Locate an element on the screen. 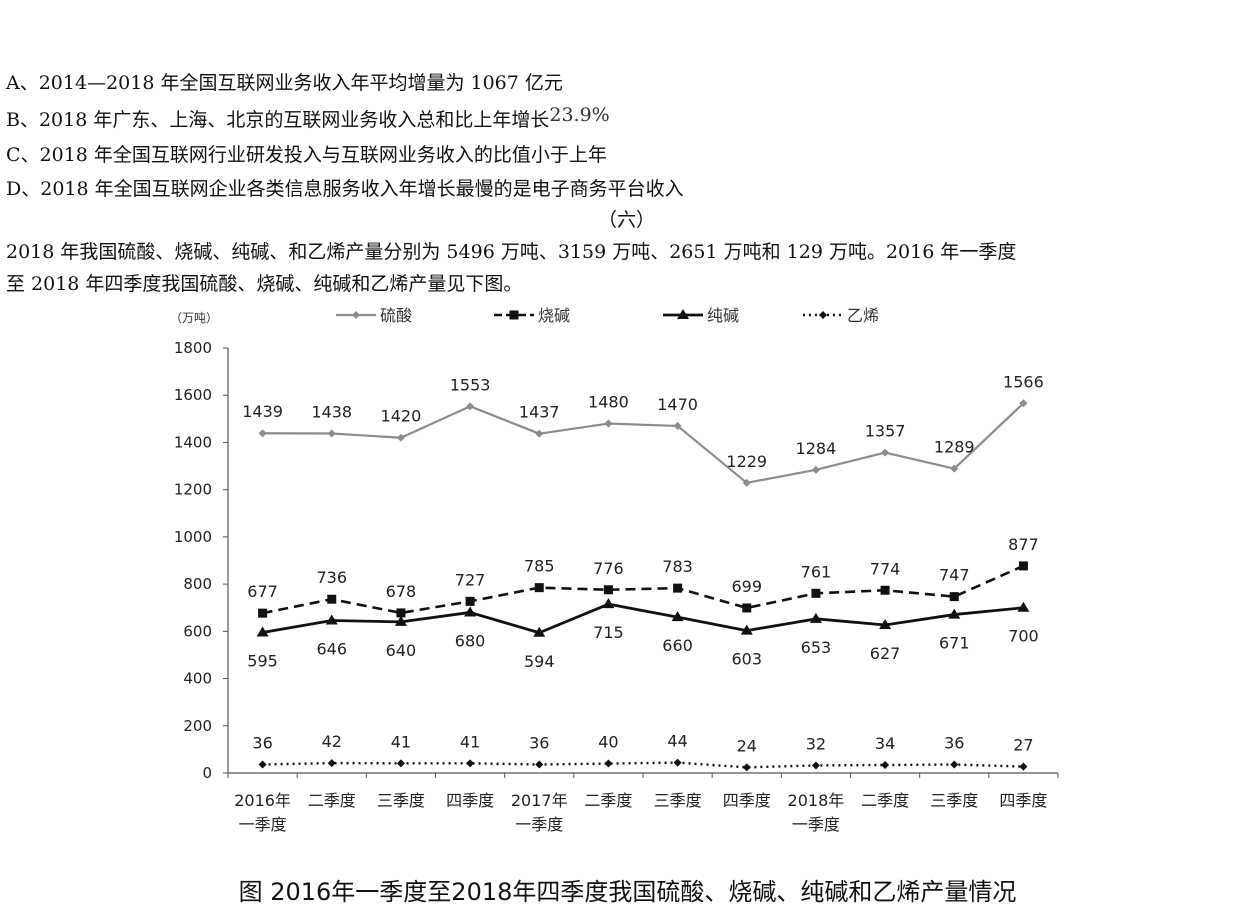 Image resolution: width=1255 pixels, height=916 pixels. x-tick-label: 2017年 is located at coordinates (539, 800).